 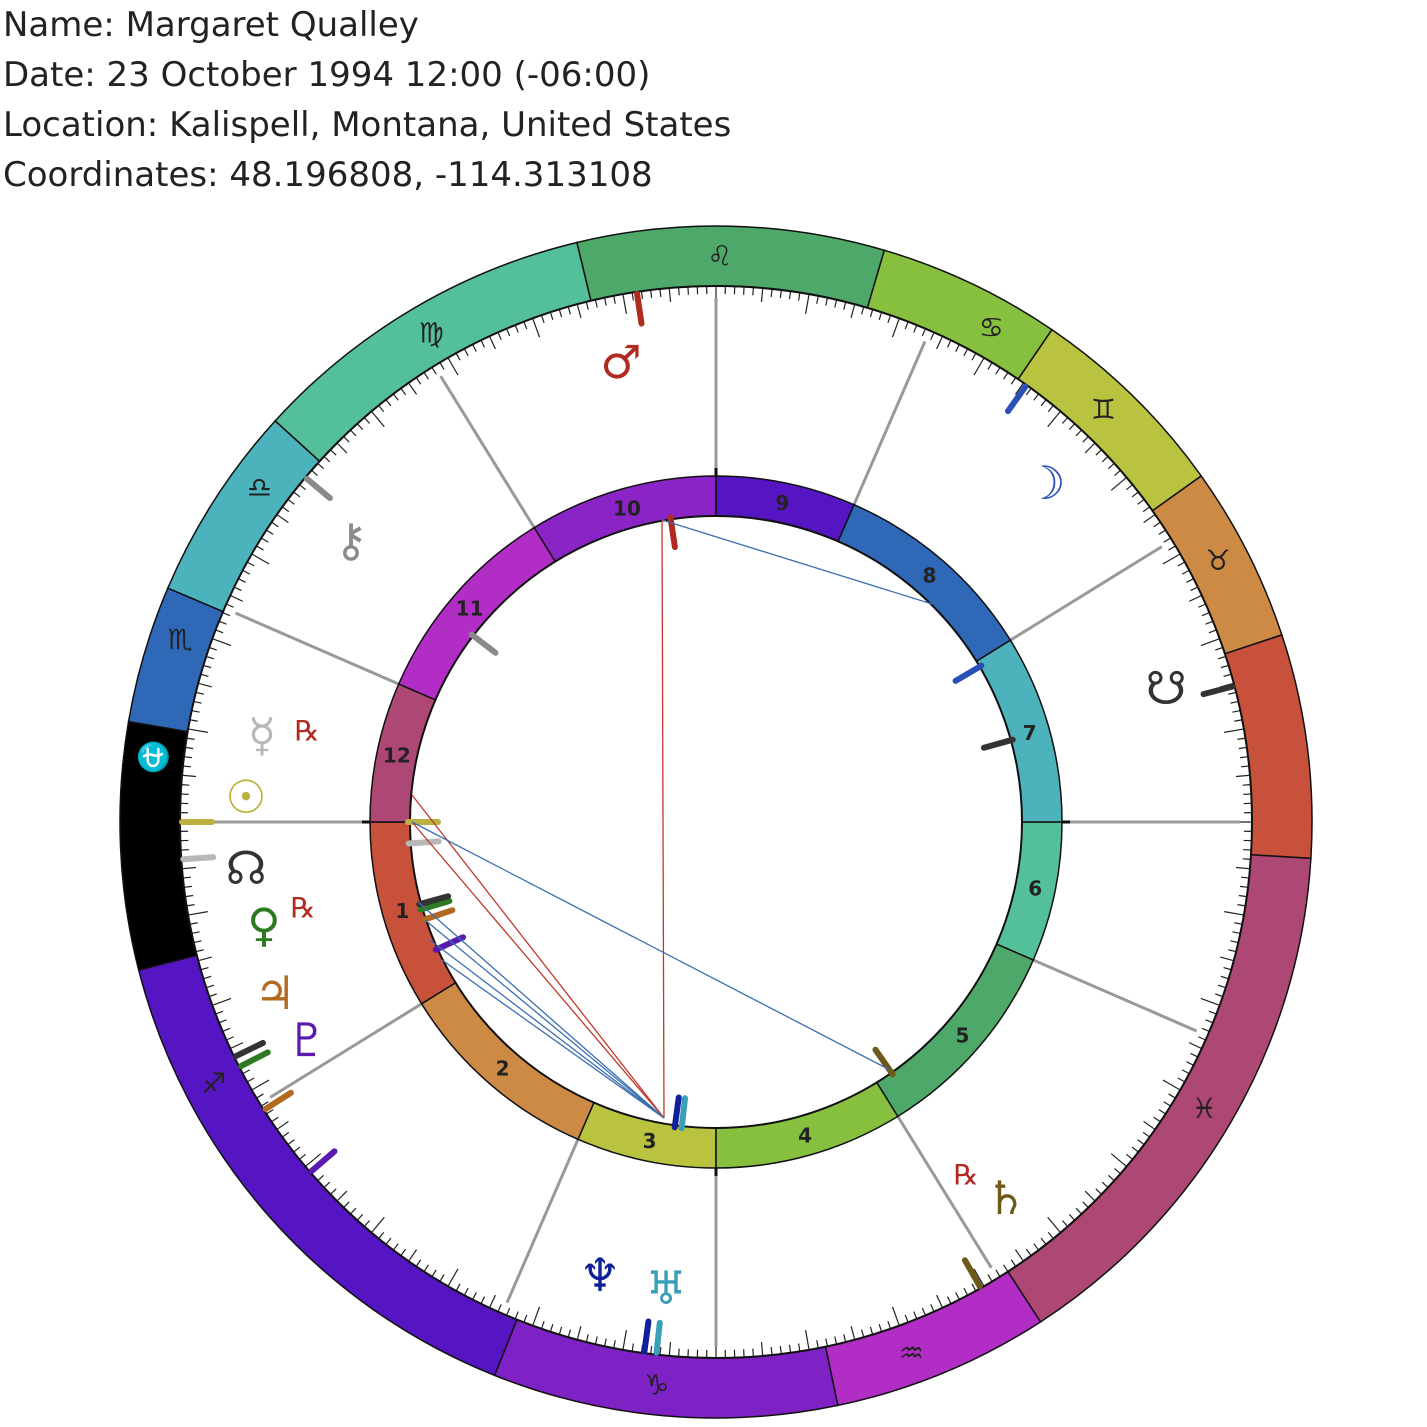 What do you see at coordinates (667, 1225) in the screenshot?
I see `planet-uranus: ♅` at bounding box center [667, 1225].